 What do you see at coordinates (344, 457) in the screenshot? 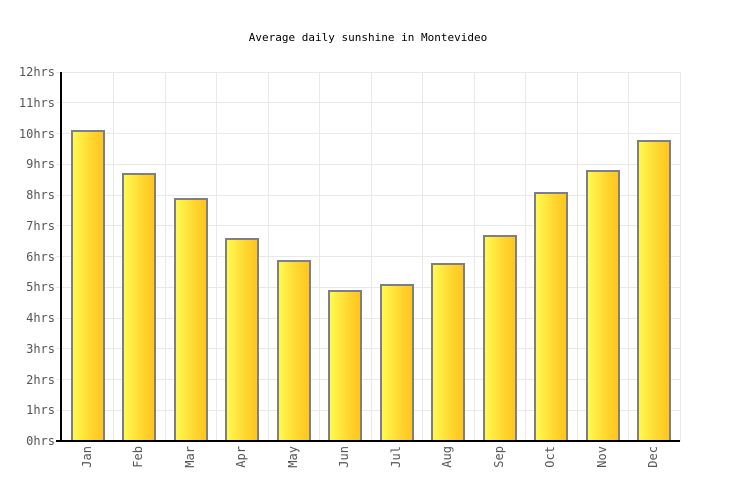
I see `x-axis-label-jun: Jun` at bounding box center [344, 457].